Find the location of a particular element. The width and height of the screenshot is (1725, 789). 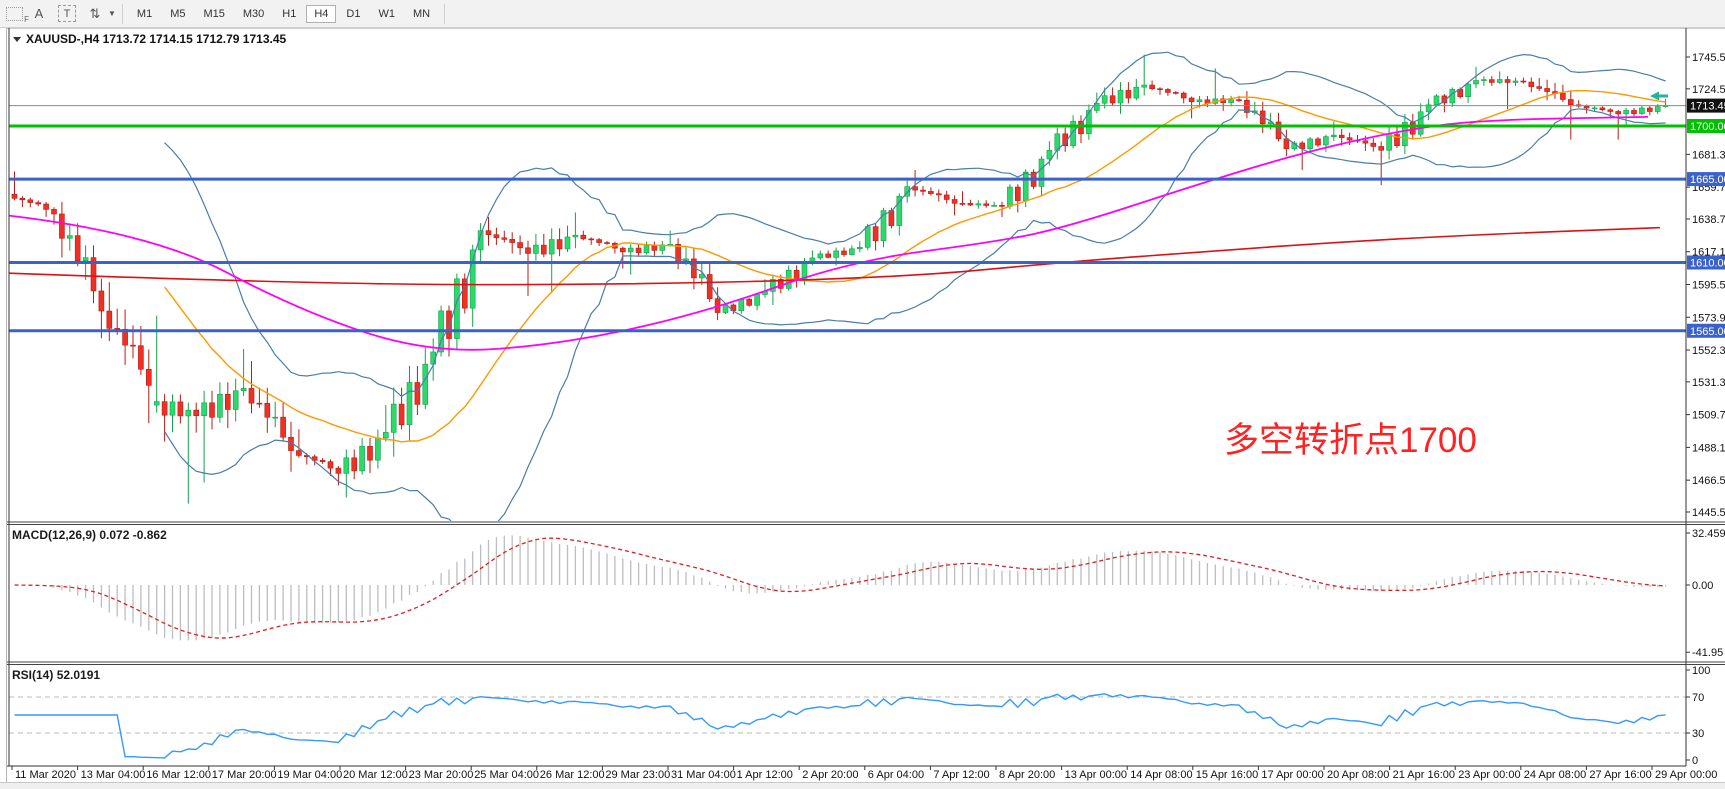

ma-red-line is located at coordinates (835, 256).